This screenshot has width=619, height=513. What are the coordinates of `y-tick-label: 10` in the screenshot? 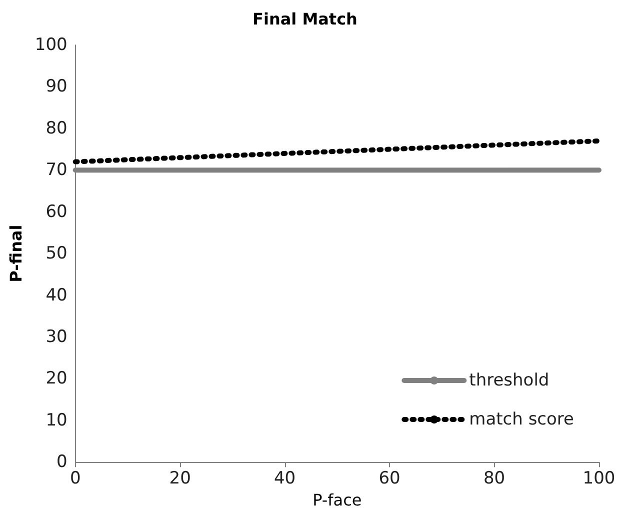 It's located at (57, 420).